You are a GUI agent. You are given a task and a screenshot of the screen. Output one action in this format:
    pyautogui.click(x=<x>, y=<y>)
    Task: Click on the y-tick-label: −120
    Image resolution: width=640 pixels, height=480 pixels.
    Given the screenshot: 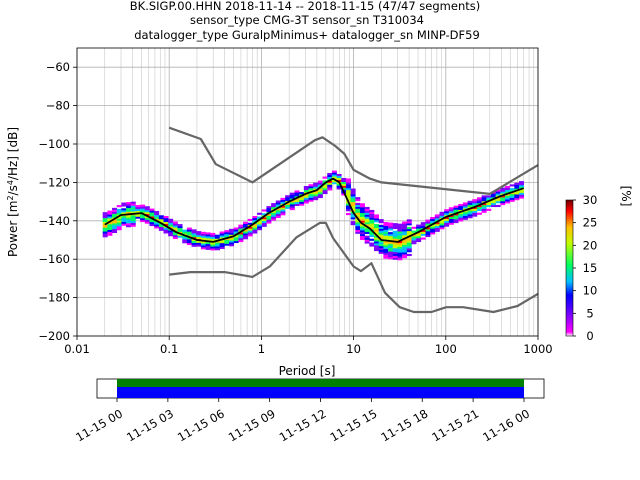 What is the action you would take?
    pyautogui.click(x=54, y=182)
    